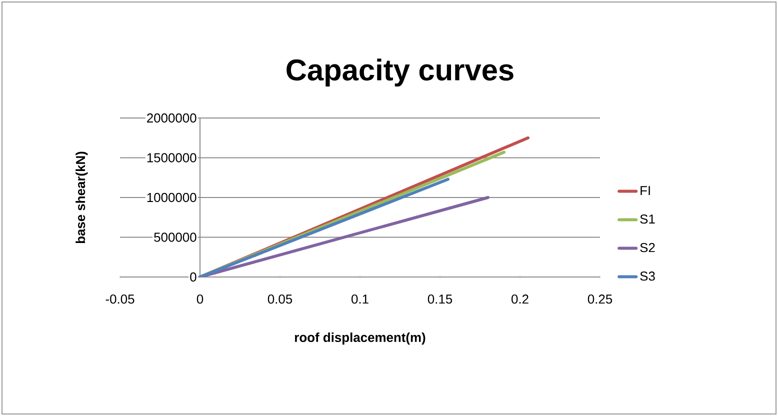 This screenshot has width=778, height=416. What do you see at coordinates (645, 190) in the screenshot?
I see `legend-label: FI` at bounding box center [645, 190].